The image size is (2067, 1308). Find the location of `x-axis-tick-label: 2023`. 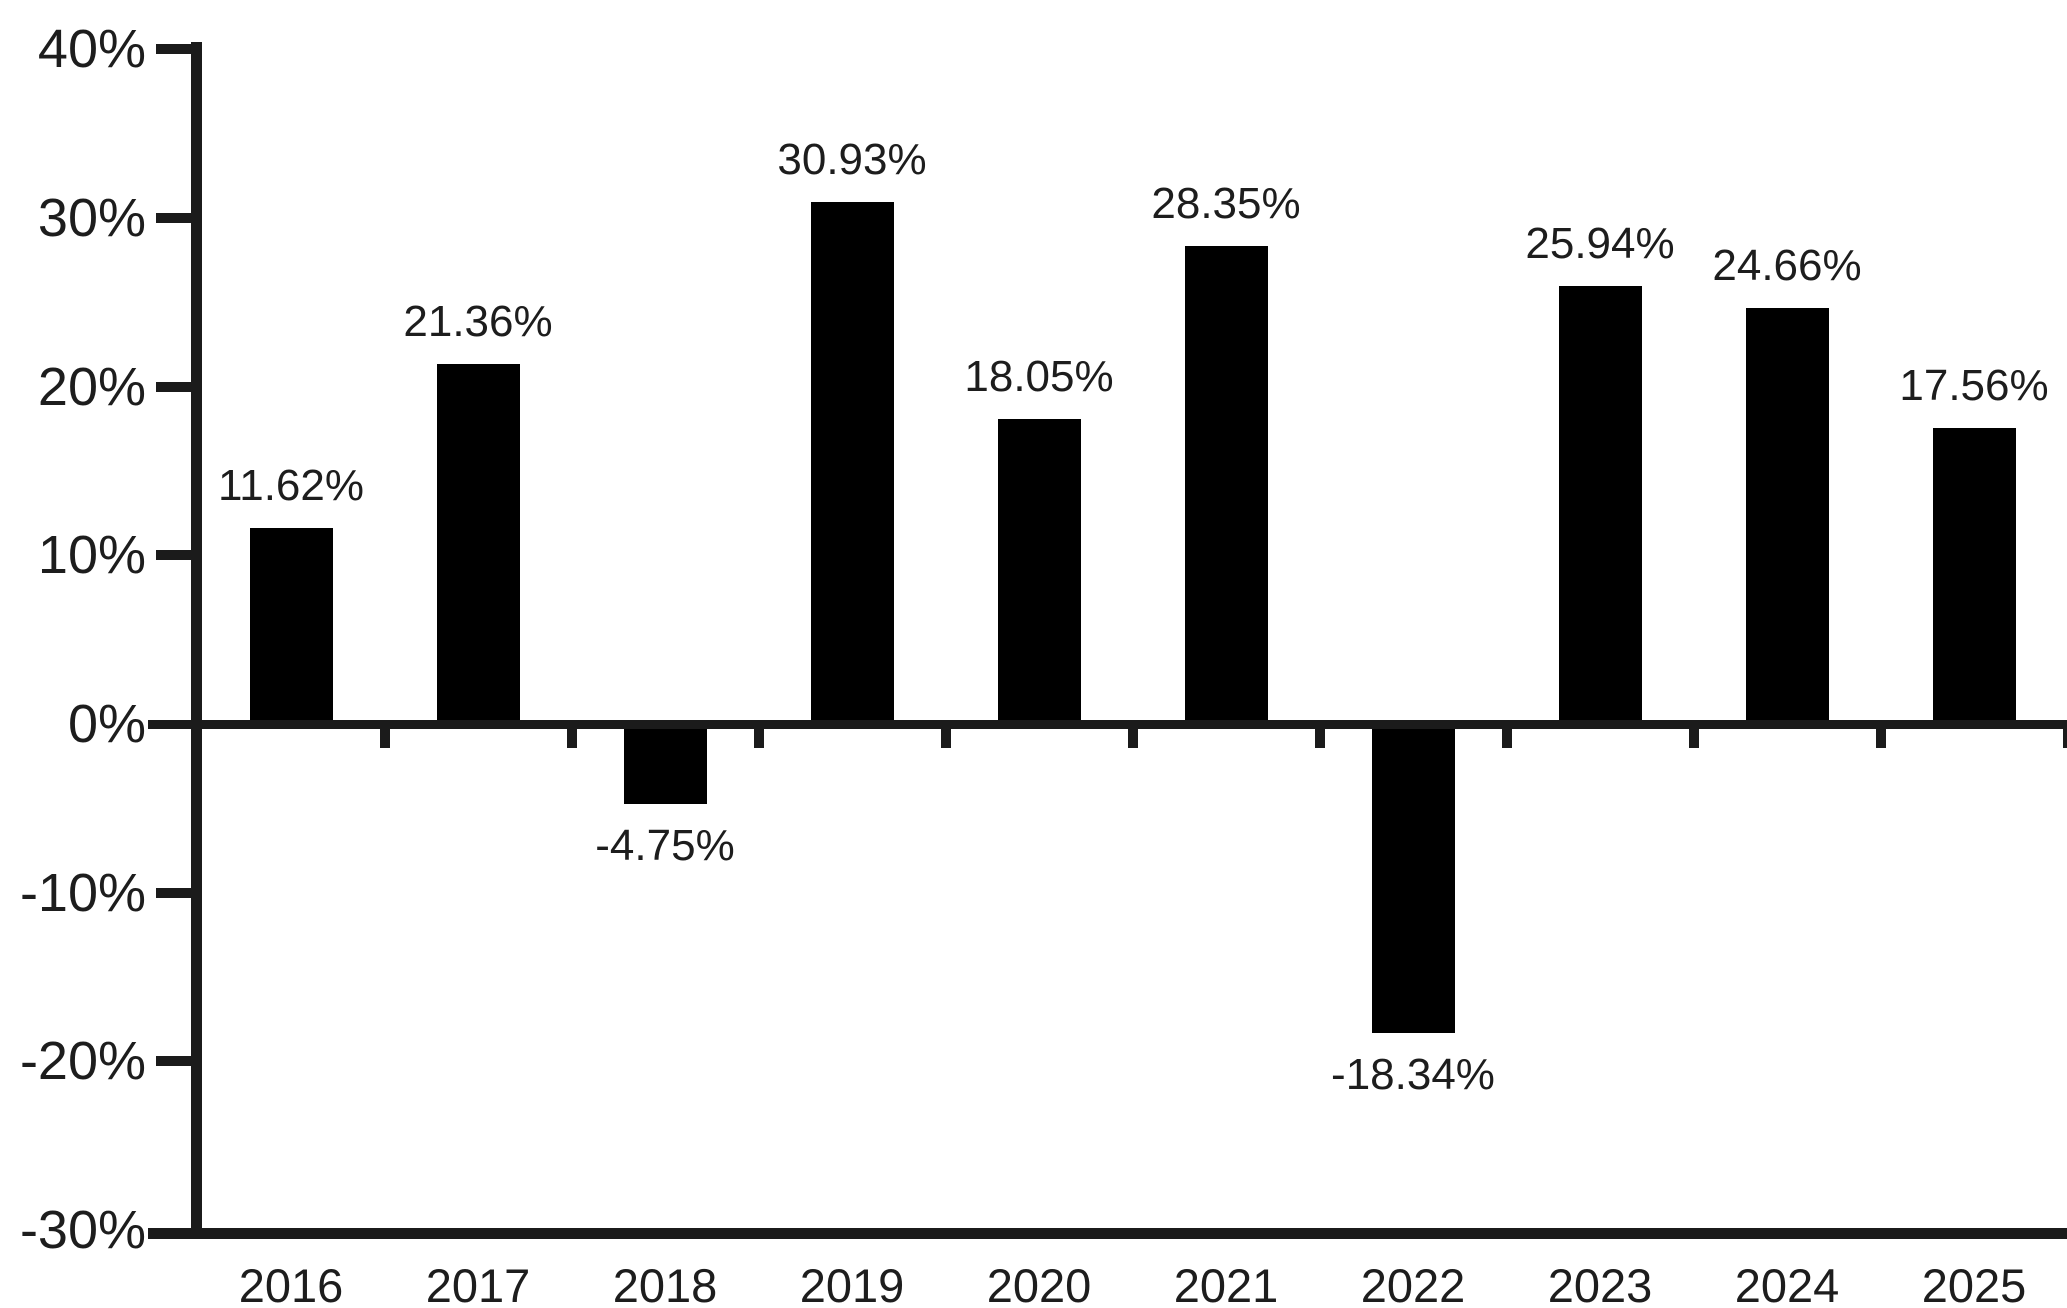

x-axis-tick-label: 2023 is located at coordinates (1600, 1283).